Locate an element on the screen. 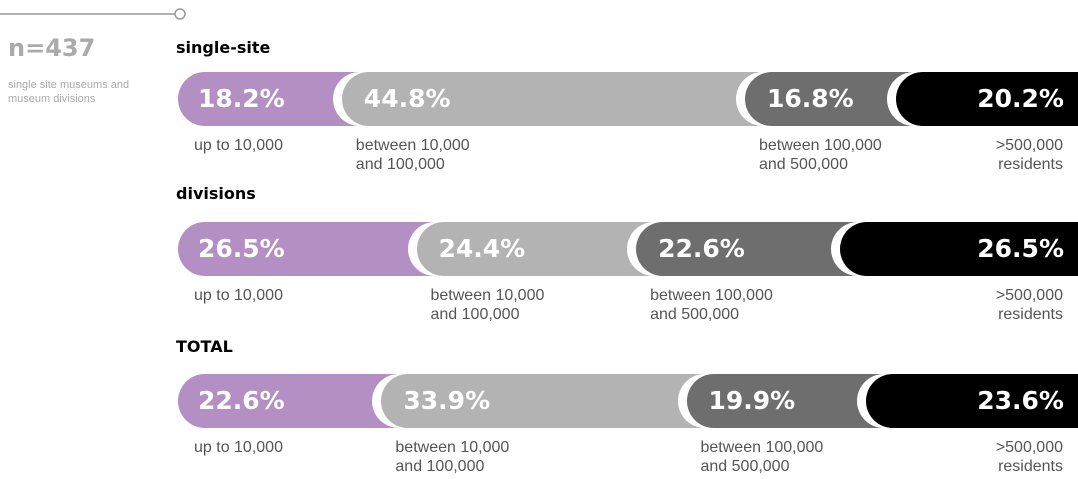 The width and height of the screenshot is (1078, 479). value-label: 44.8% is located at coordinates (407, 98).